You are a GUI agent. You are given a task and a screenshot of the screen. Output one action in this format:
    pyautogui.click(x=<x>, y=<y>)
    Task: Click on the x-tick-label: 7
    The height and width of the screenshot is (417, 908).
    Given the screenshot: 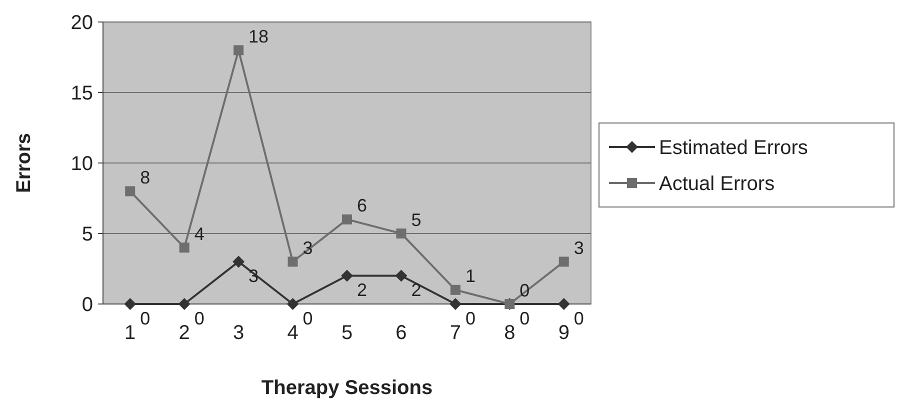 What is the action you would take?
    pyautogui.click(x=456, y=333)
    